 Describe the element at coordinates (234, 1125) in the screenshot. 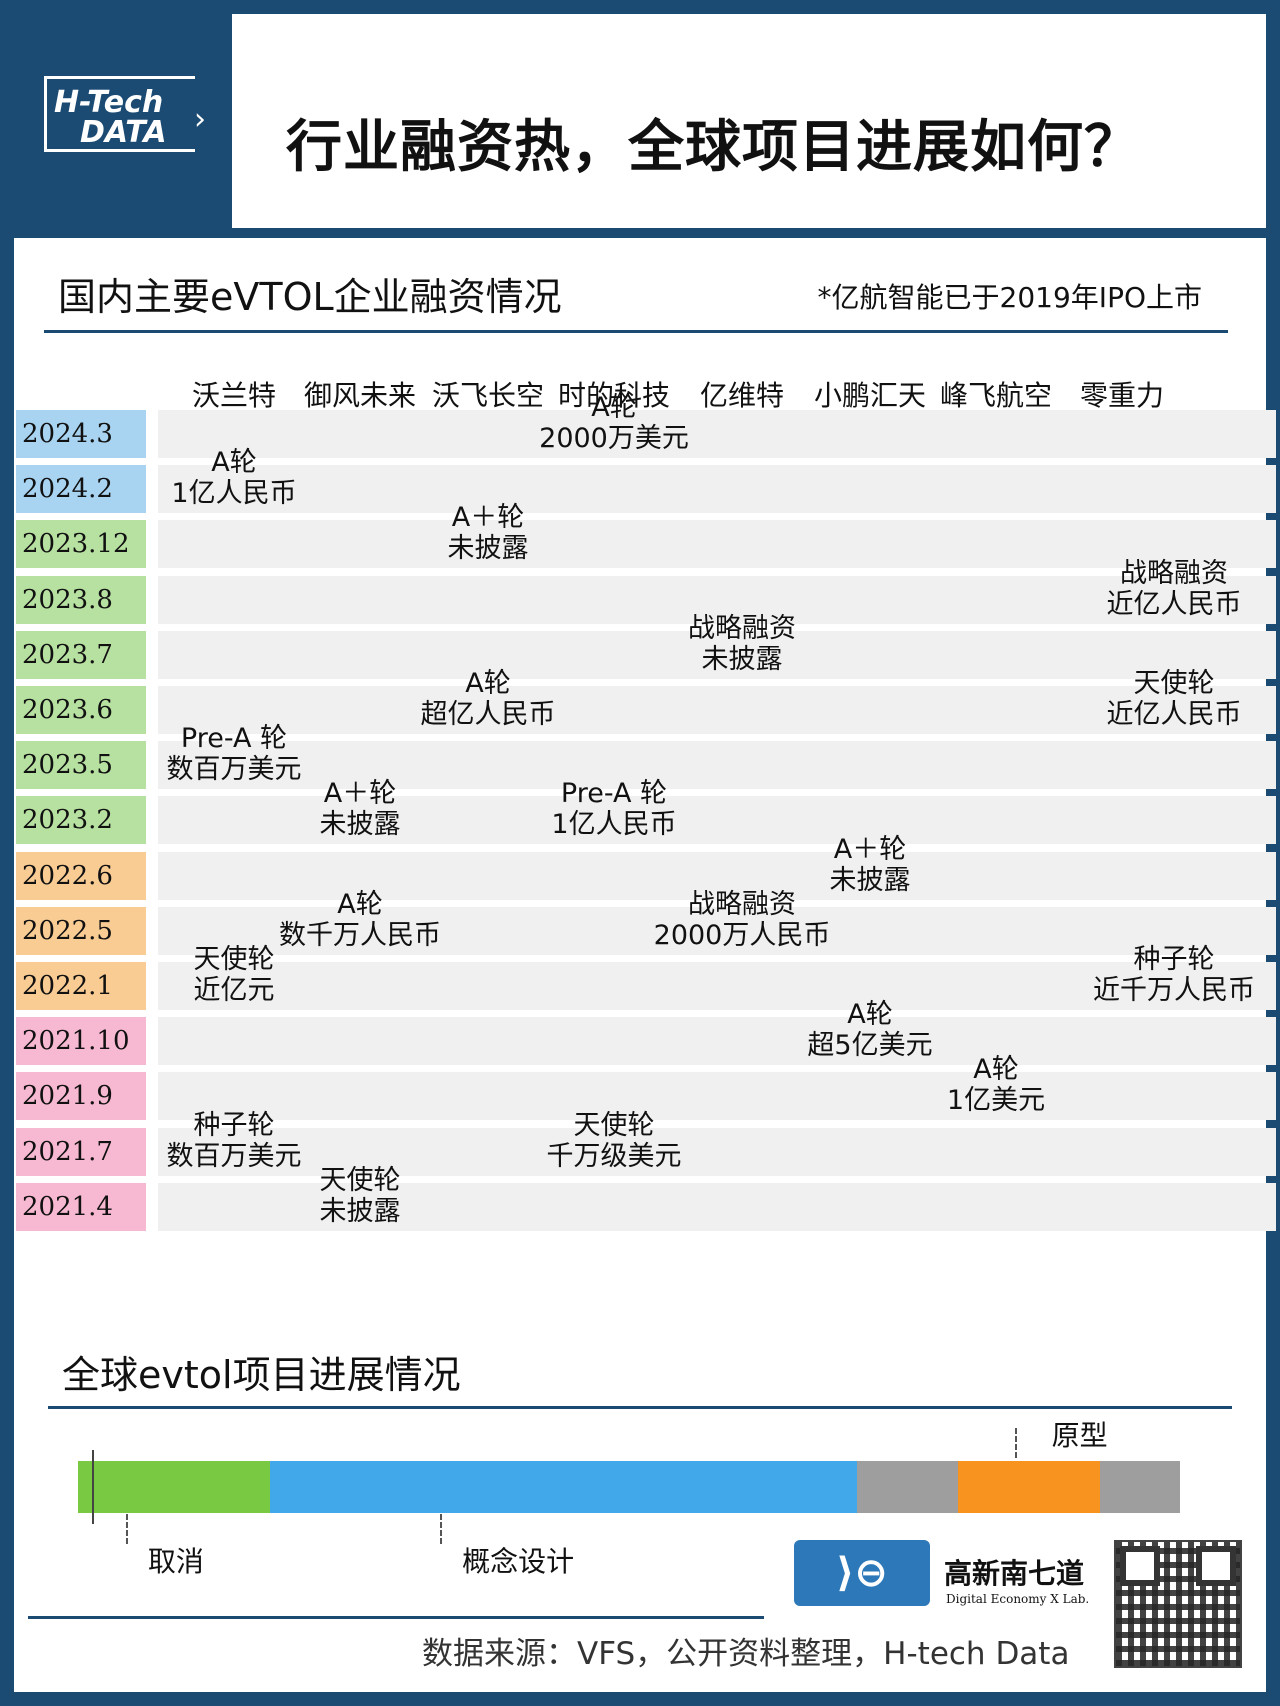

I see `round-label: 种子轮` at that location.